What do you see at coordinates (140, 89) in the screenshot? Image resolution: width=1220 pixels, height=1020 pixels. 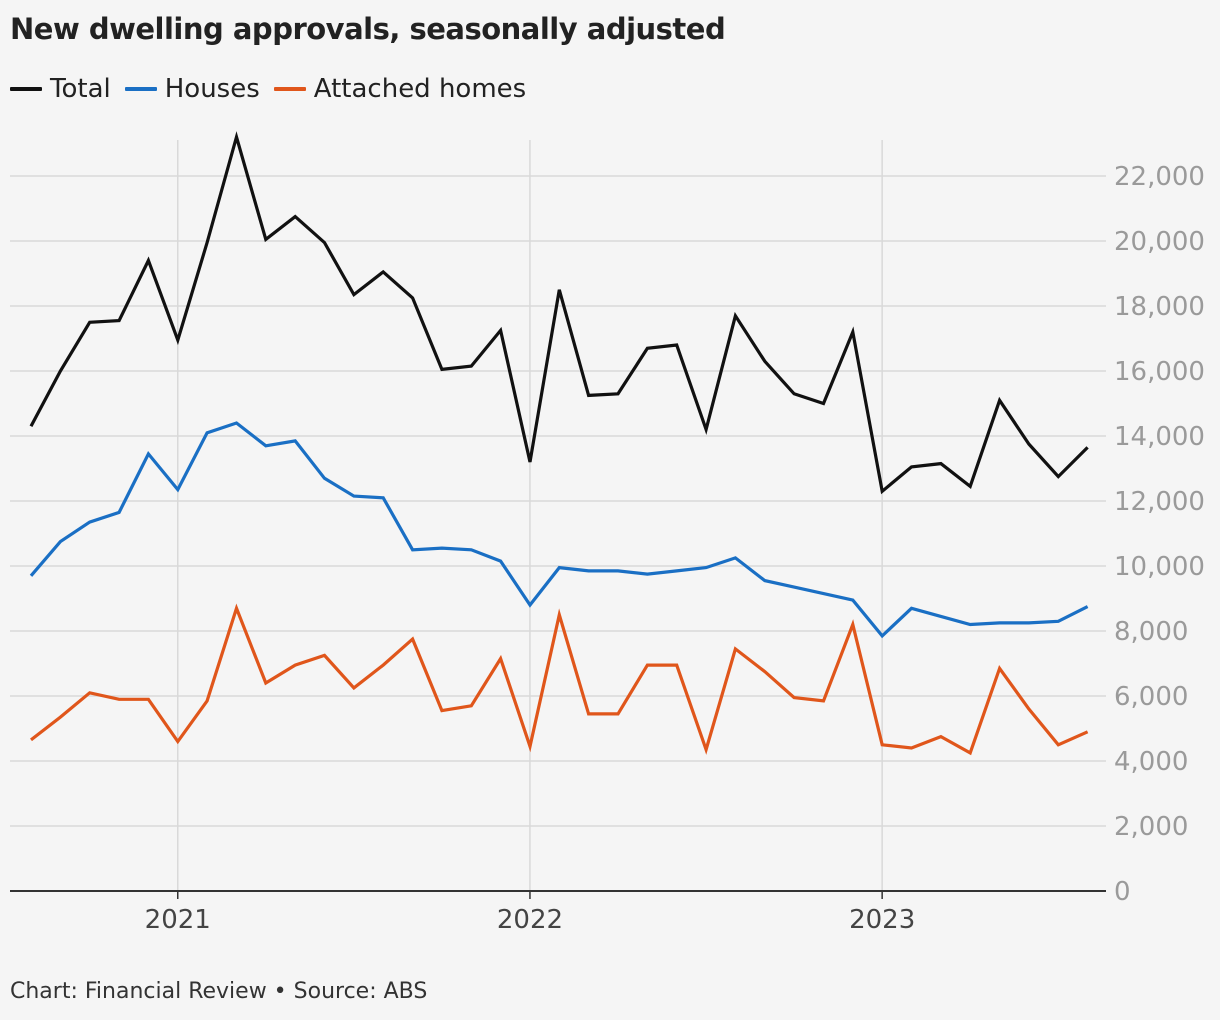 I see `legend-swatch-houses` at bounding box center [140, 89].